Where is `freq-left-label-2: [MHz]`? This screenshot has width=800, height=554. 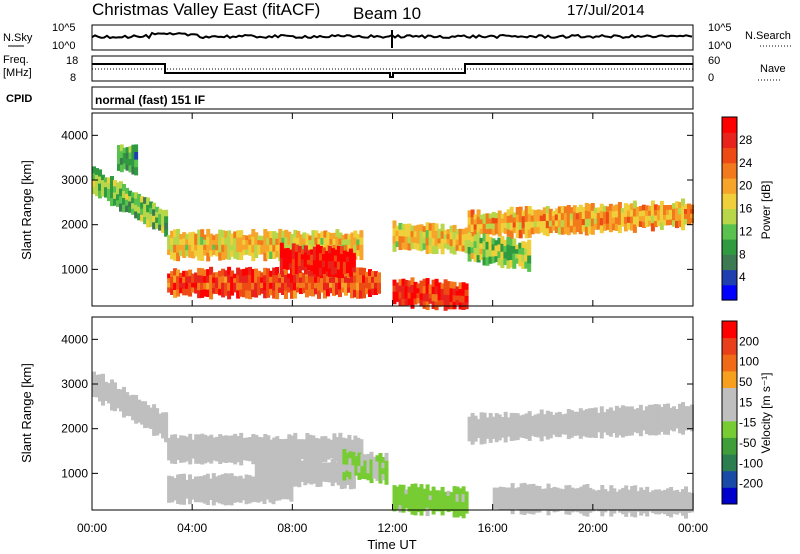 freq-left-label-2: [MHz] is located at coordinates (17, 73).